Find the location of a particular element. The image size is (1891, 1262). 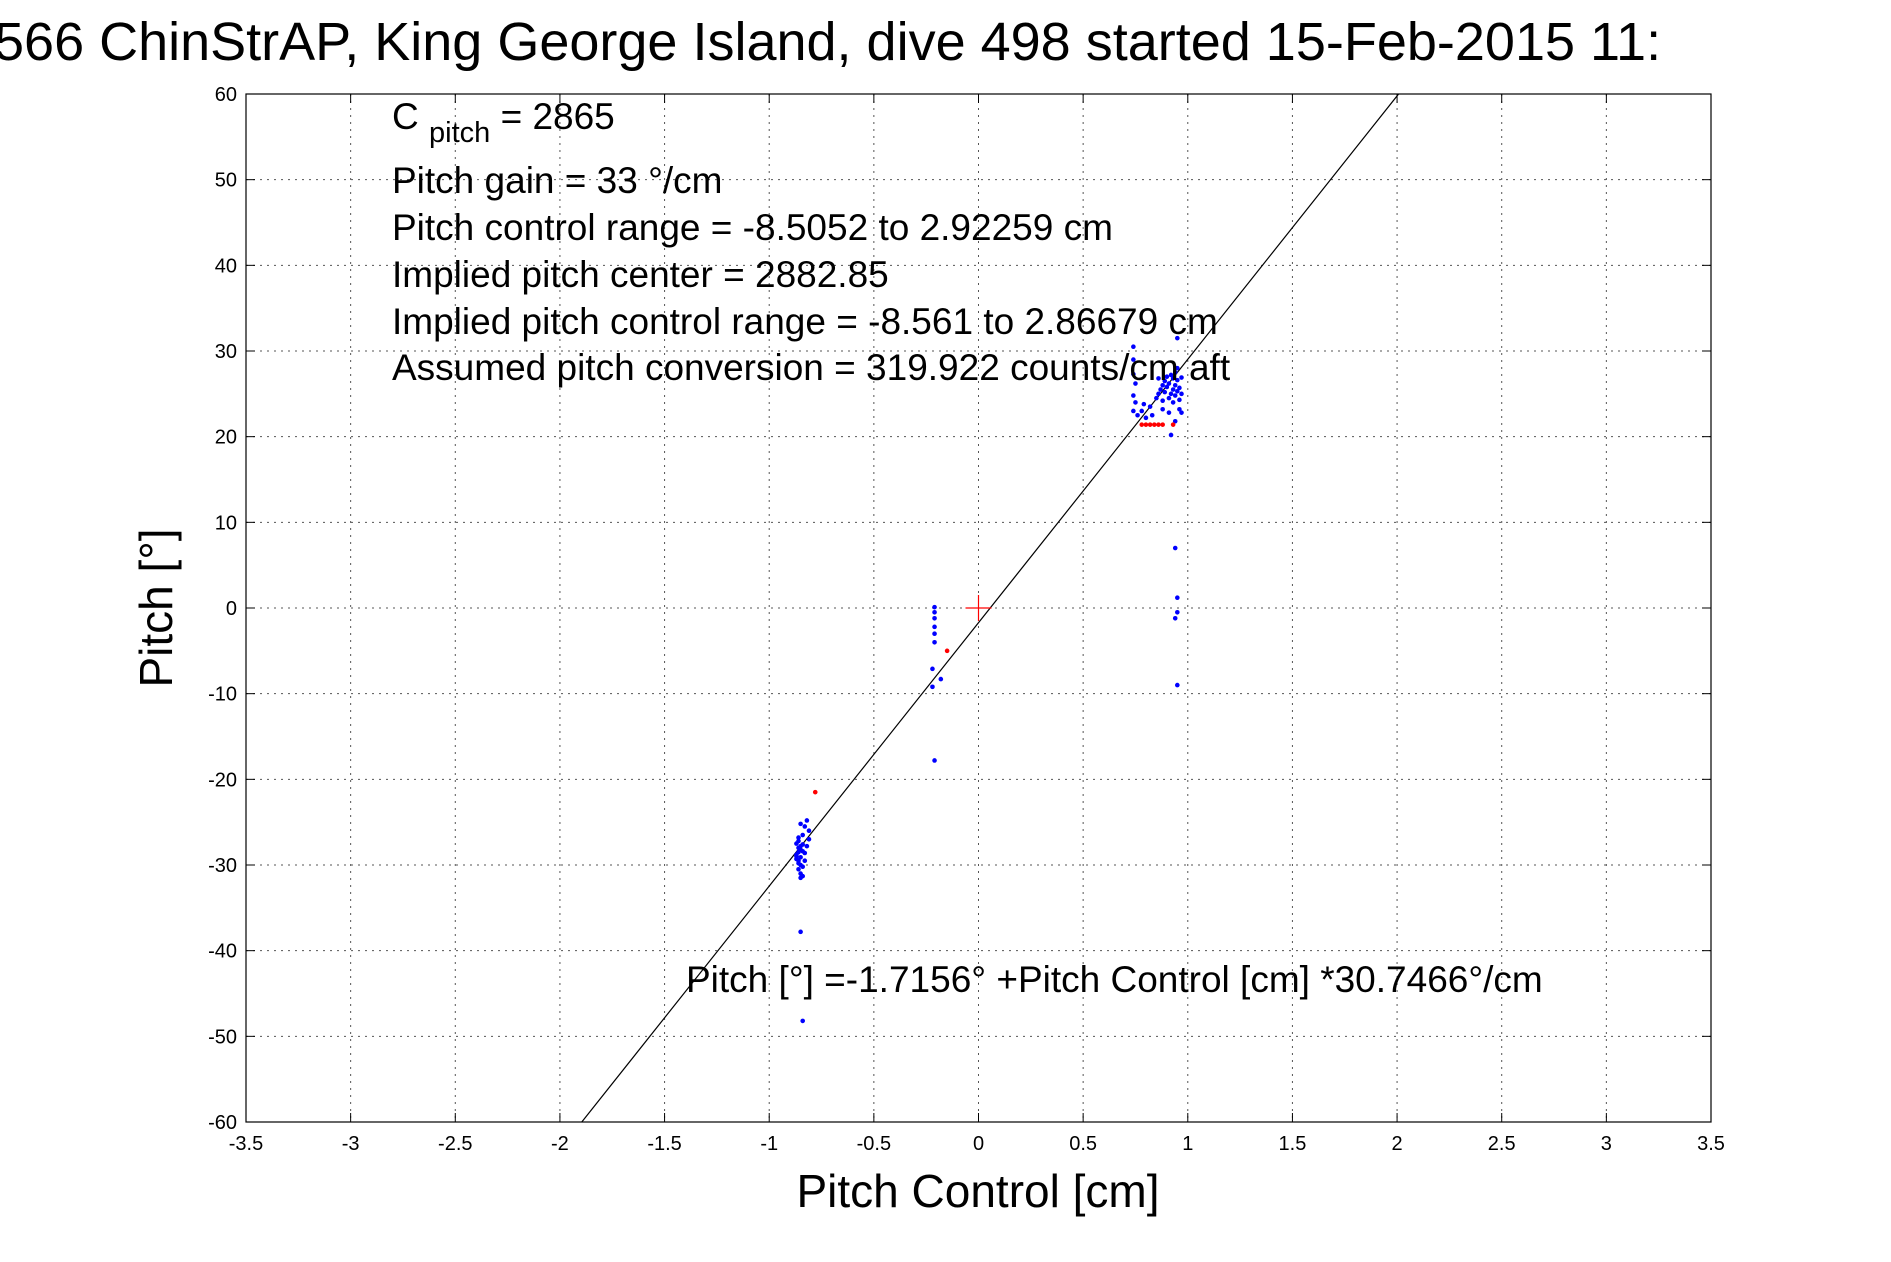

x-tick-label: 2 is located at coordinates (1397, 1144).